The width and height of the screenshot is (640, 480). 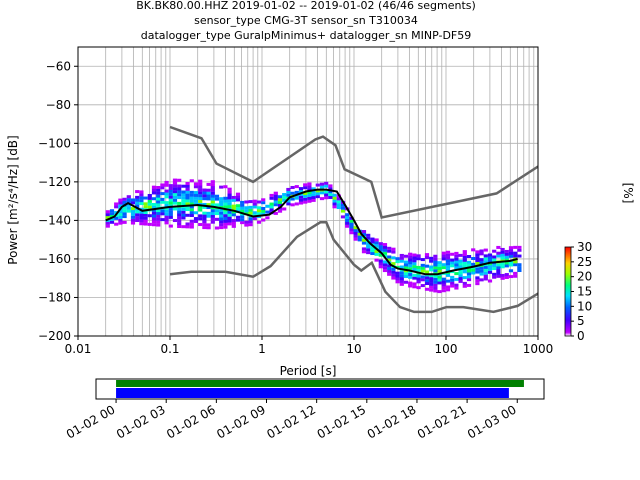 What do you see at coordinates (568, 291) in the screenshot?
I see `colorbar` at bounding box center [568, 291].